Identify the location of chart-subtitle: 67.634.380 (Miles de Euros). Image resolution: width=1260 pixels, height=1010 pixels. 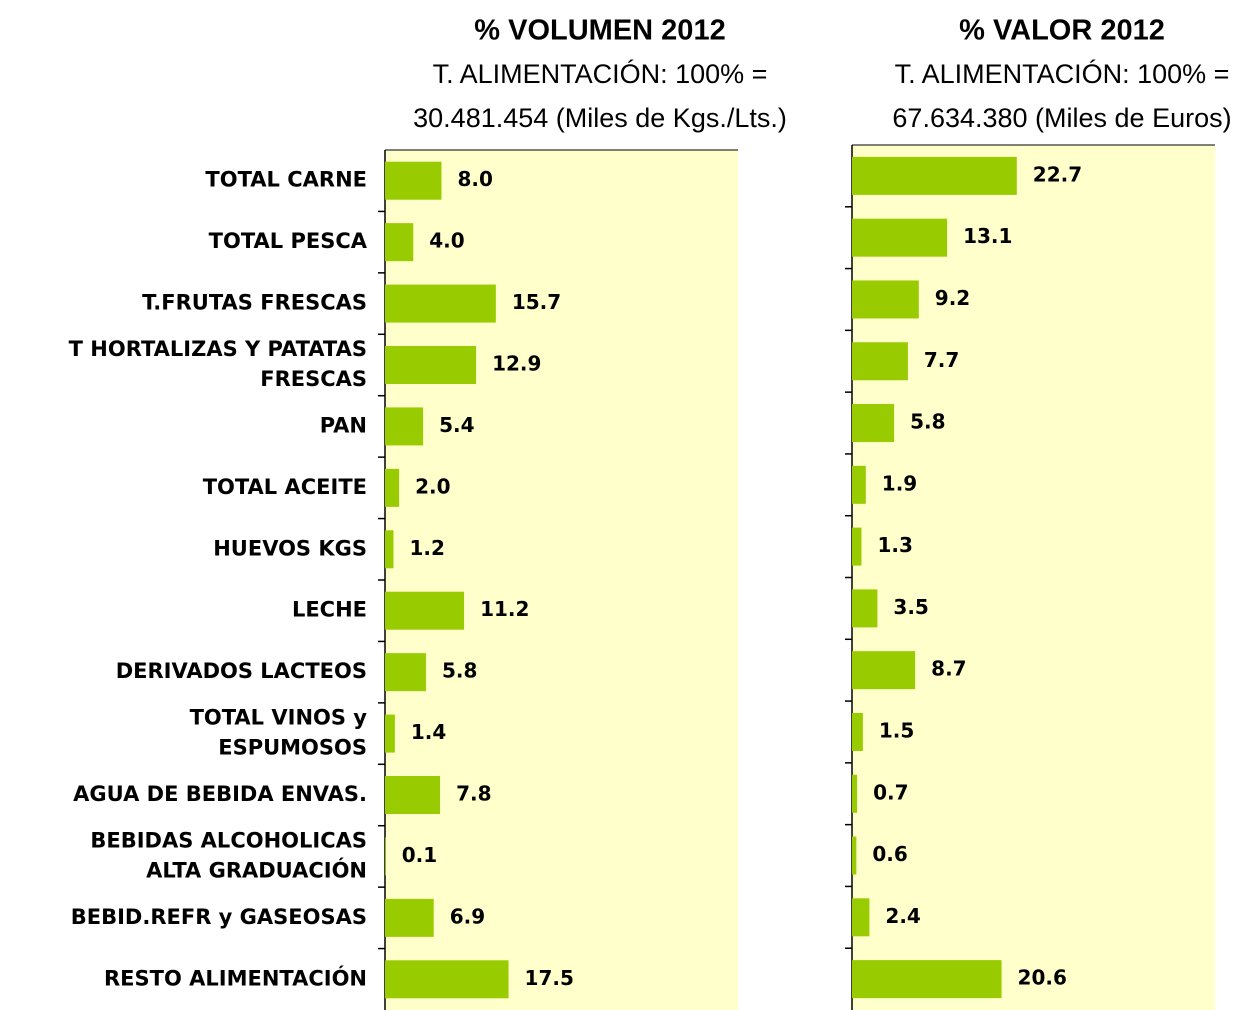
(1061, 118).